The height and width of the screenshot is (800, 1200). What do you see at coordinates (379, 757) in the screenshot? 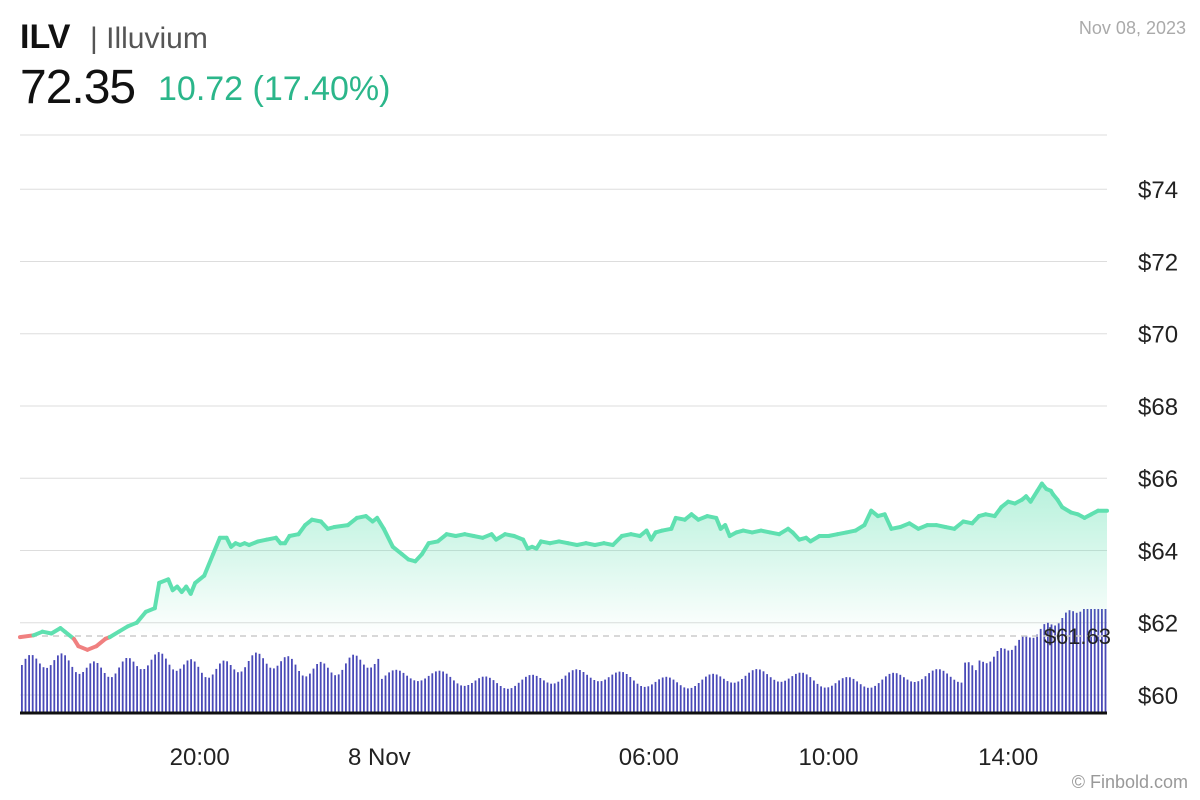
I see `x-tick-label: 8 Nov` at bounding box center [379, 757].